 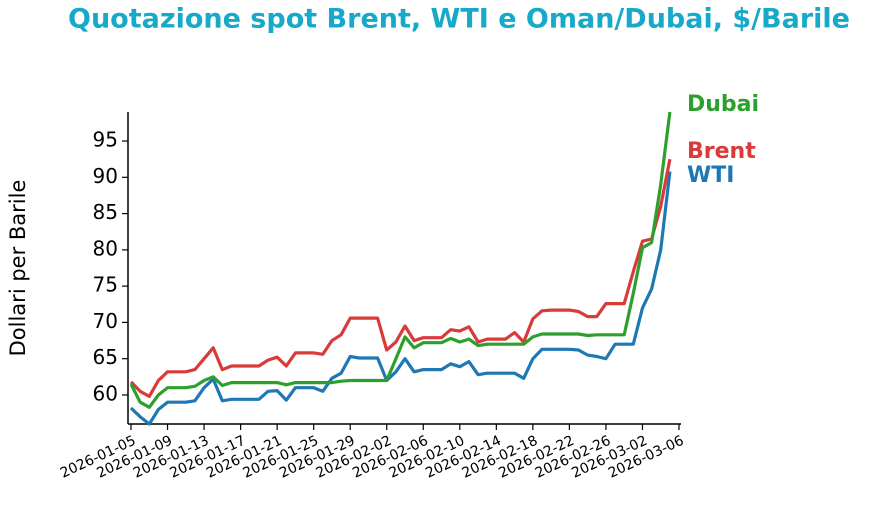 What do you see at coordinates (723, 104) in the screenshot?
I see `series-label: Dubai` at bounding box center [723, 104].